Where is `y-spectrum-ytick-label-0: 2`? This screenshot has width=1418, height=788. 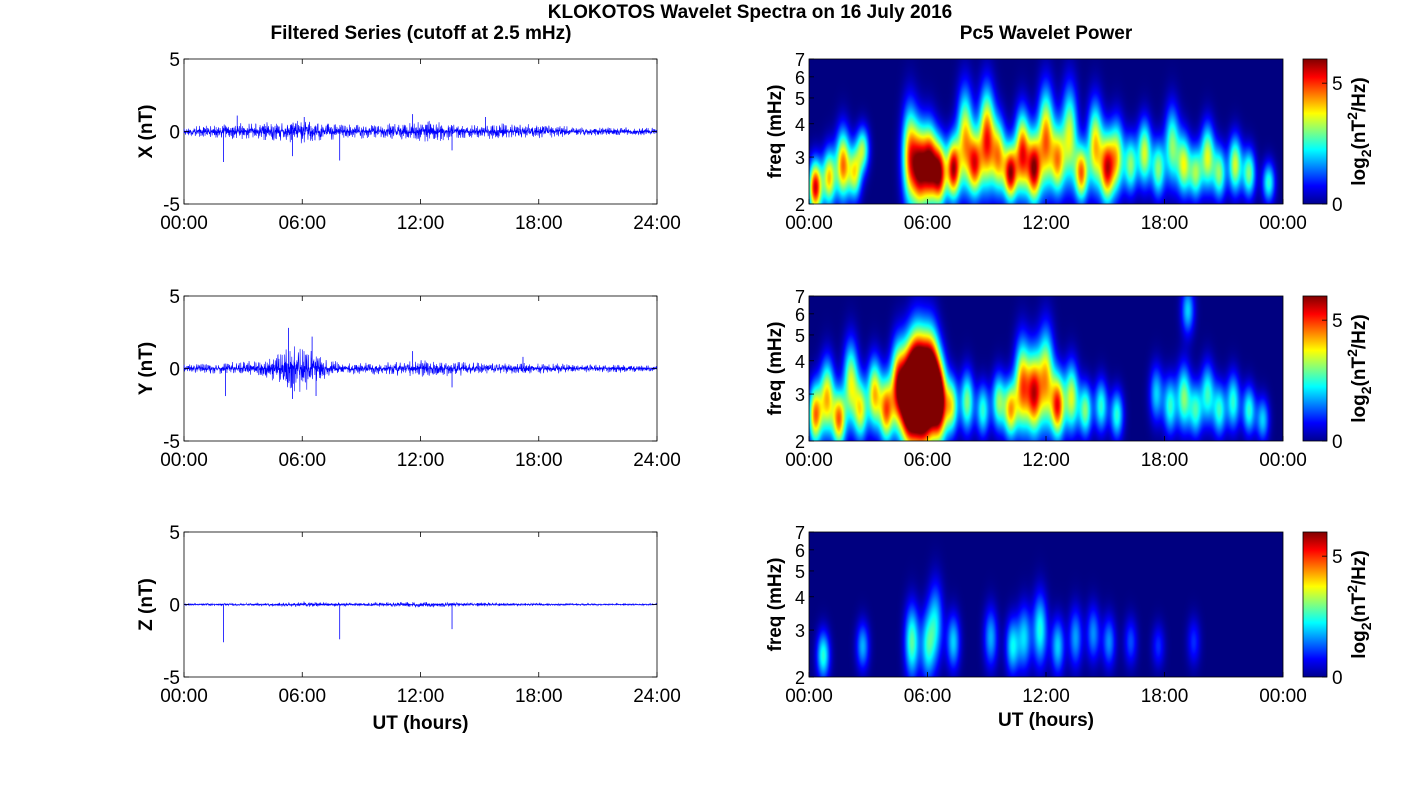 y-spectrum-ytick-label-0: 2 is located at coordinates (800, 442).